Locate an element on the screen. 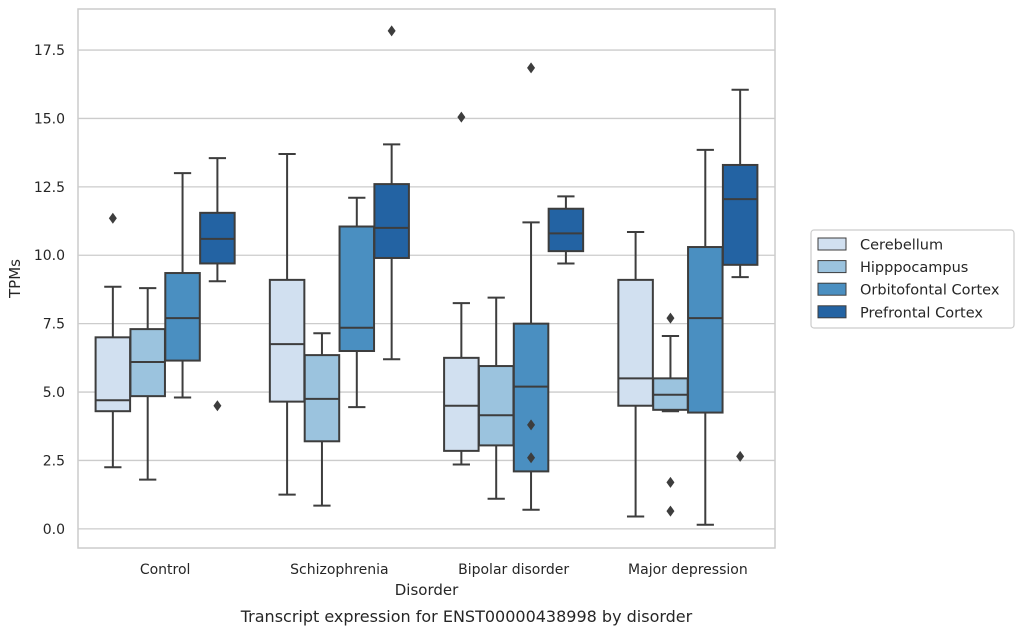  box-hipppocampus-control is located at coordinates (147, 384).